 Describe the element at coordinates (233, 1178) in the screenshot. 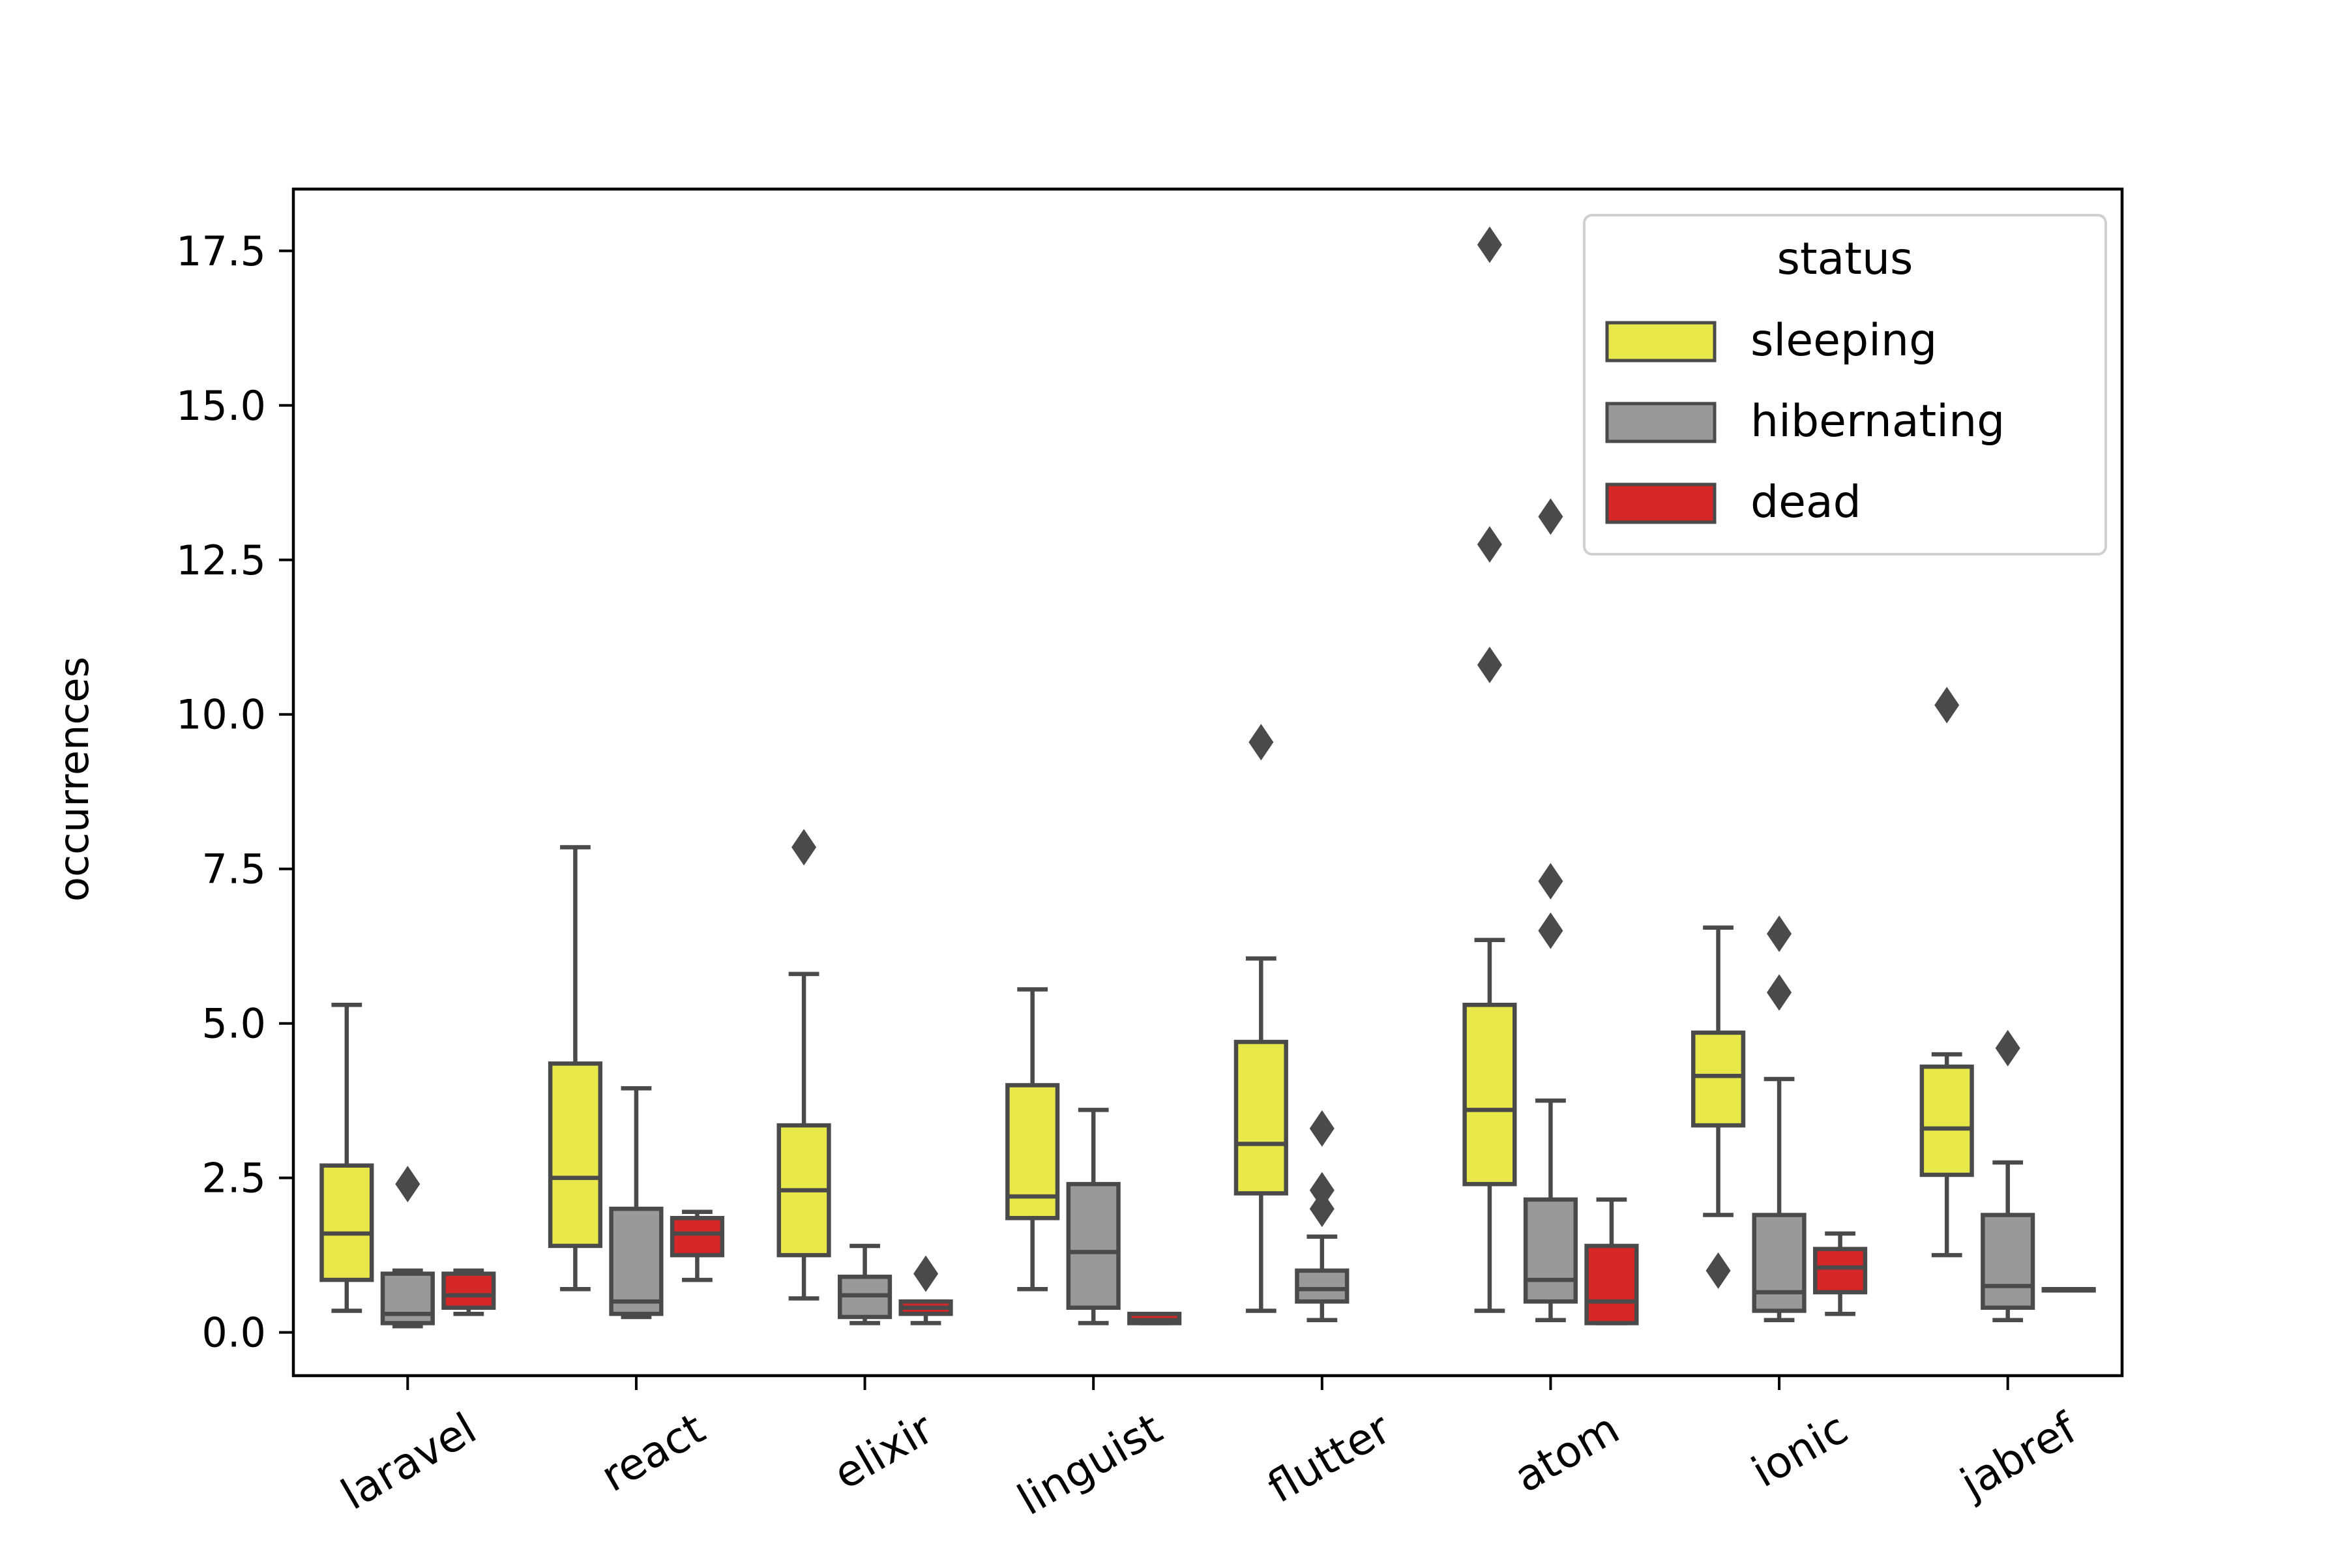

I see `y-tick-label: 2.5` at that location.